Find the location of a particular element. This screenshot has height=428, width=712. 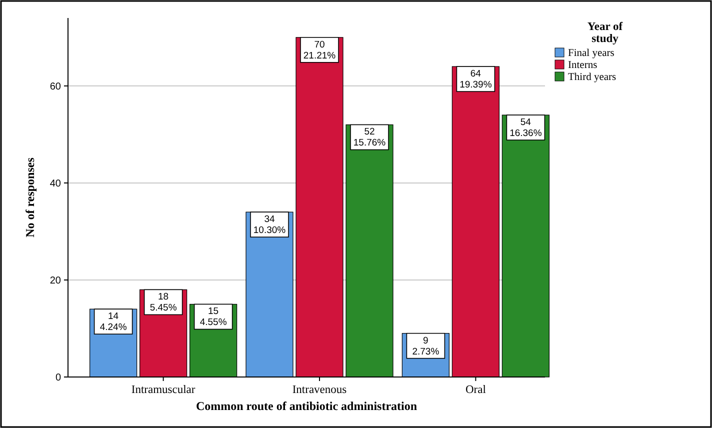

x-axis-title: Common route of antibiotic administration is located at coordinates (307, 406).